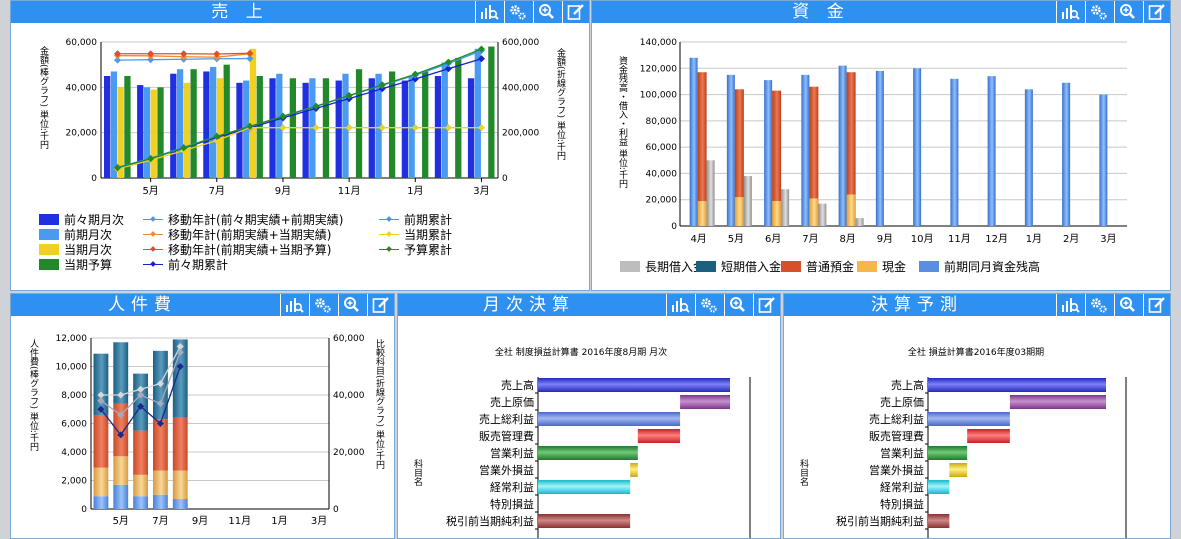 This screenshot has height=539, width=1181. Describe the element at coordinates (546, 12) in the screenshot. I see `sales-zoom-button` at that location.